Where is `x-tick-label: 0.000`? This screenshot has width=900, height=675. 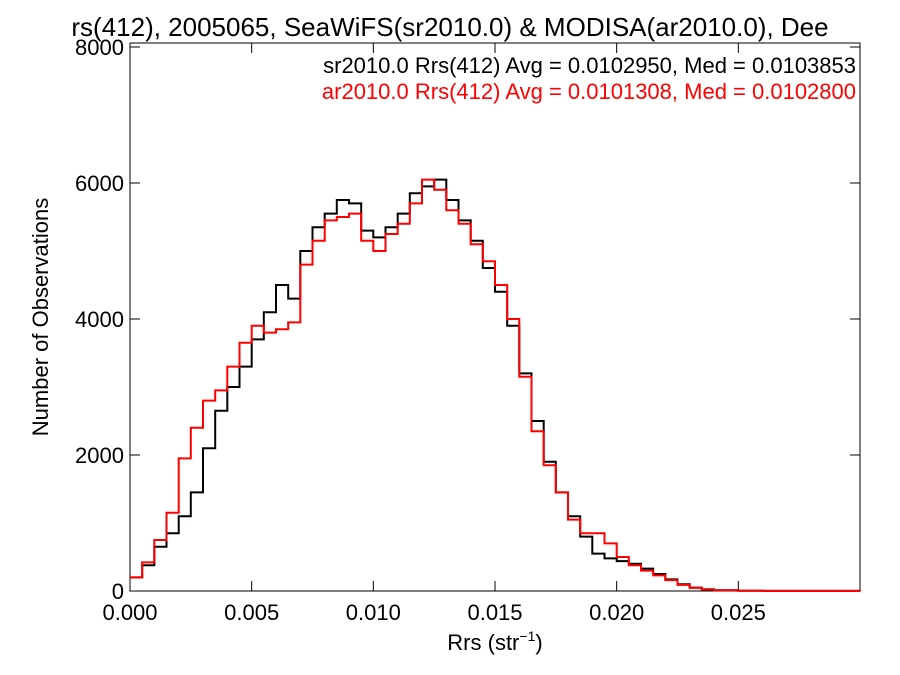
x-tick-label: 0.000 is located at coordinates (129, 612).